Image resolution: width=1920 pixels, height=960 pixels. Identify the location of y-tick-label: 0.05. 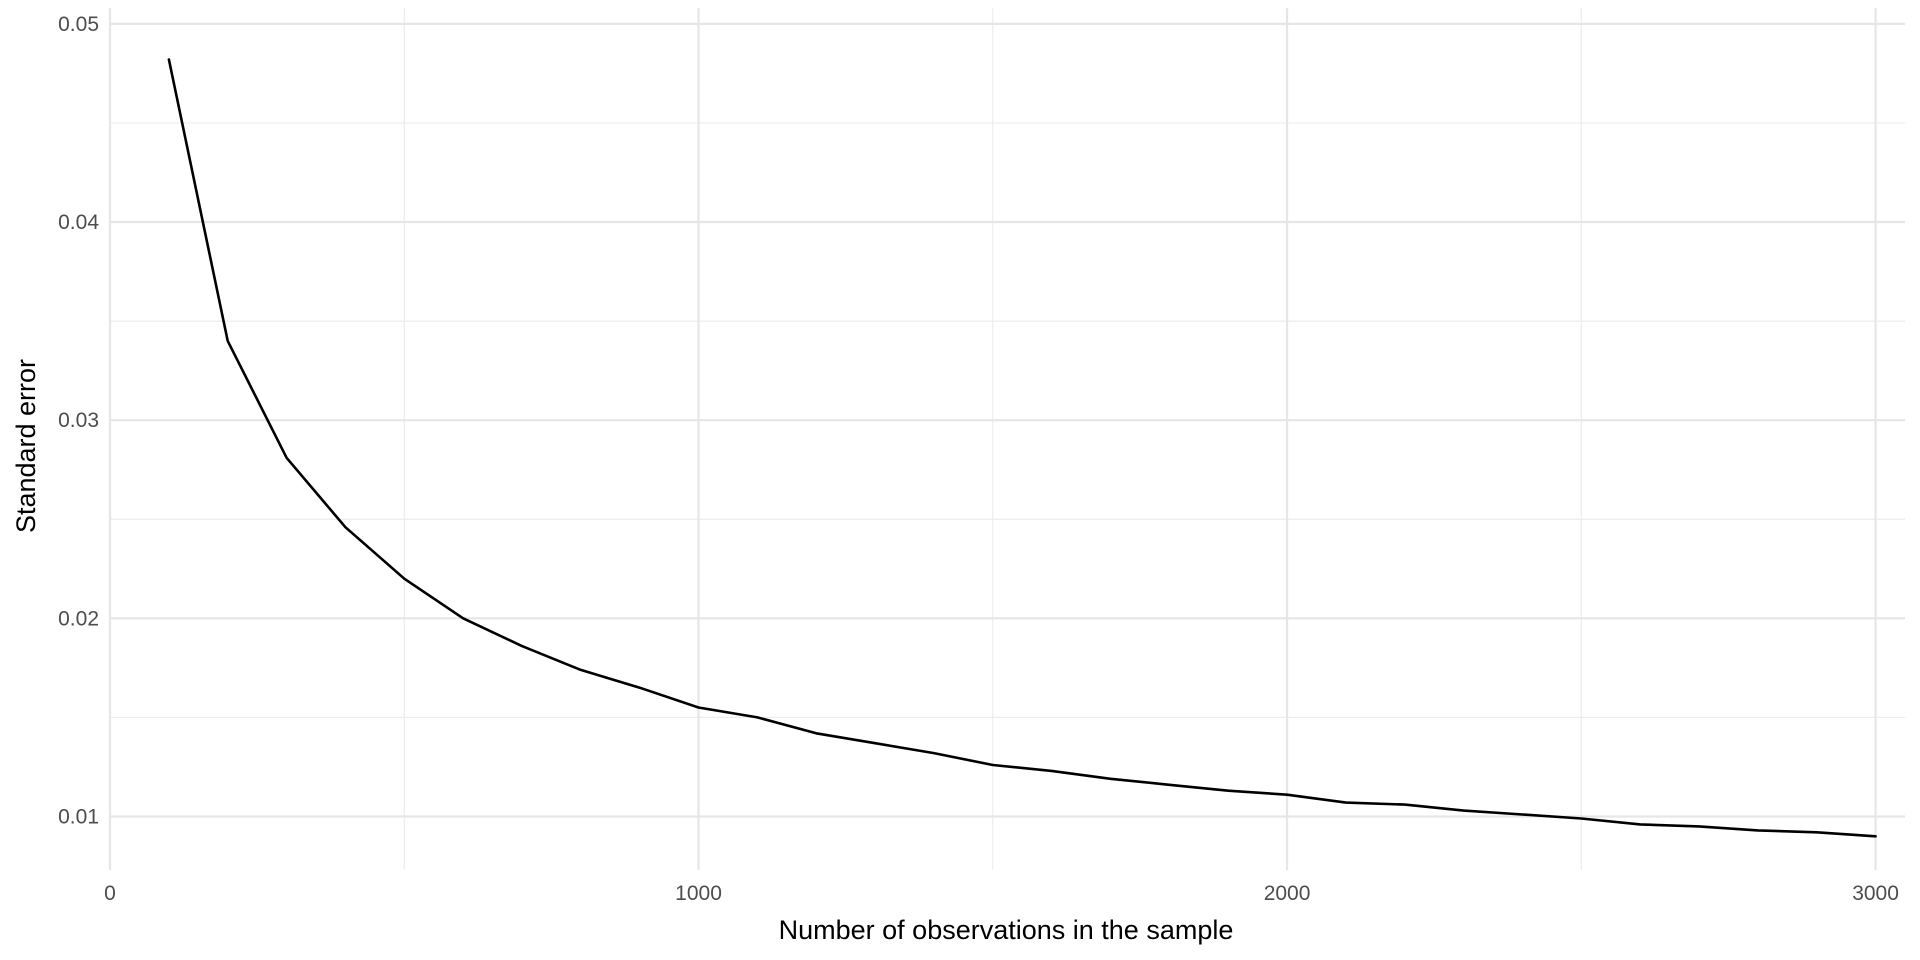
(78, 24).